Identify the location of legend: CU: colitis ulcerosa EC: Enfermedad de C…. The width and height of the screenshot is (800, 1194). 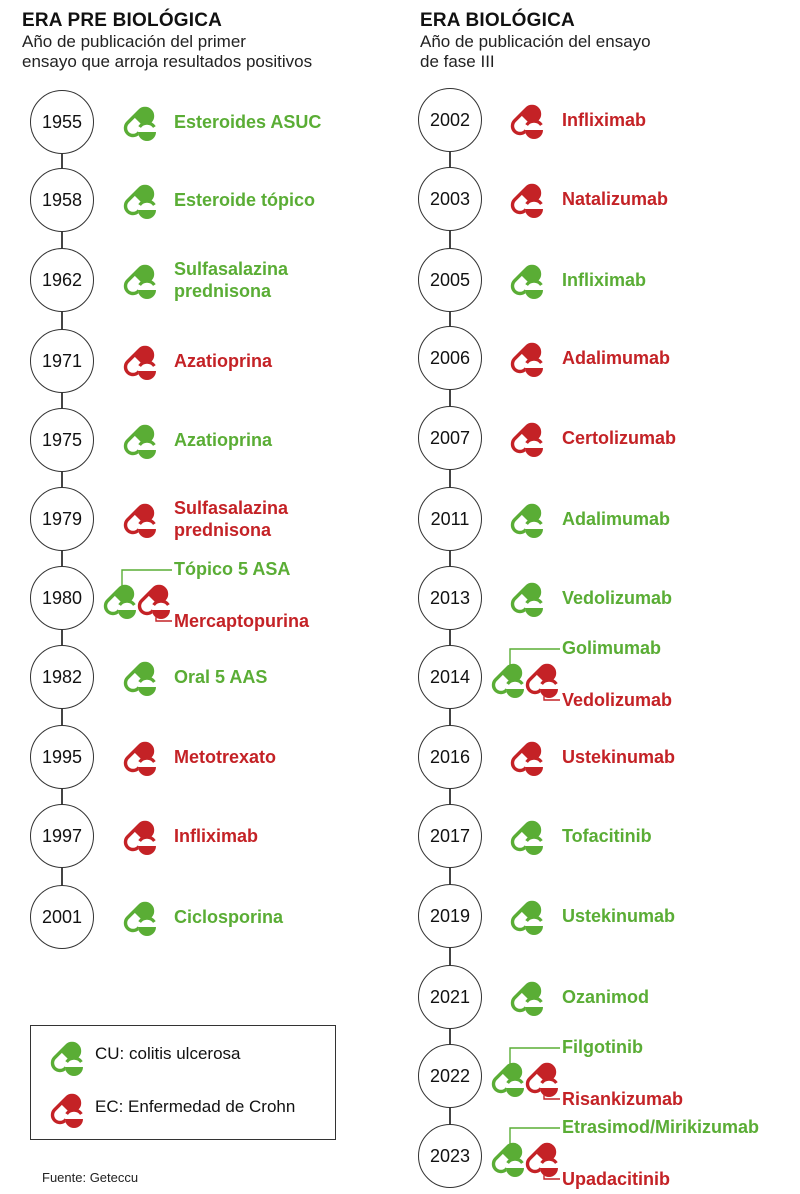
(183, 1082).